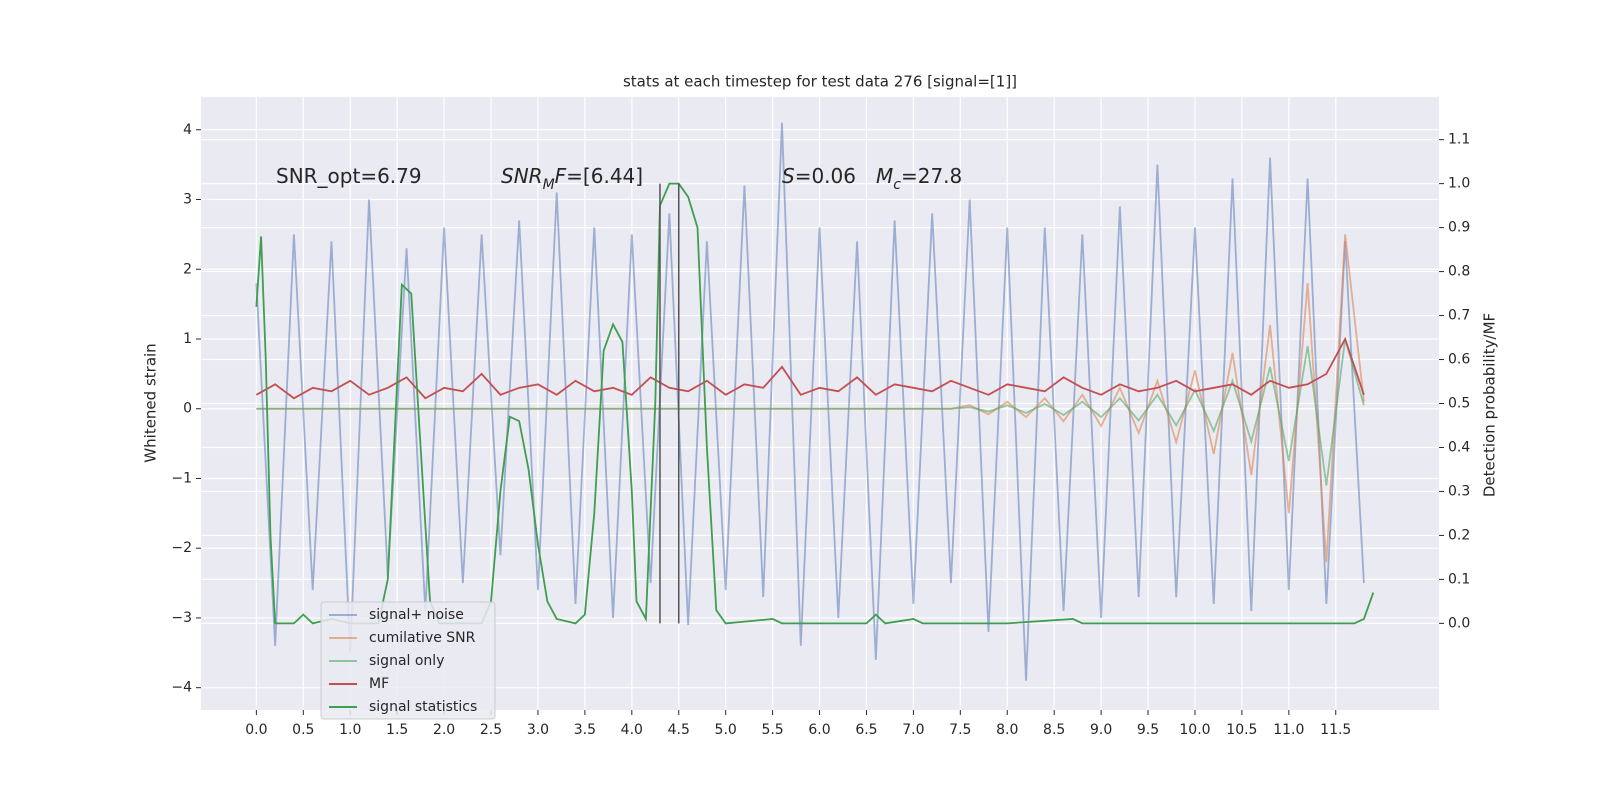 The height and width of the screenshot is (800, 1600). What do you see at coordinates (1459, 404) in the screenshot?
I see `y2-tick-label: 0.5` at bounding box center [1459, 404].